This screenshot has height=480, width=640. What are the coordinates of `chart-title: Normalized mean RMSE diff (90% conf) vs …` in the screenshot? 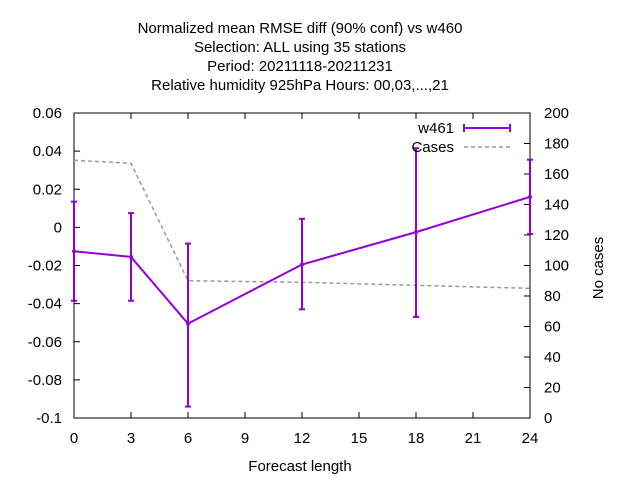 It's located at (300, 57).